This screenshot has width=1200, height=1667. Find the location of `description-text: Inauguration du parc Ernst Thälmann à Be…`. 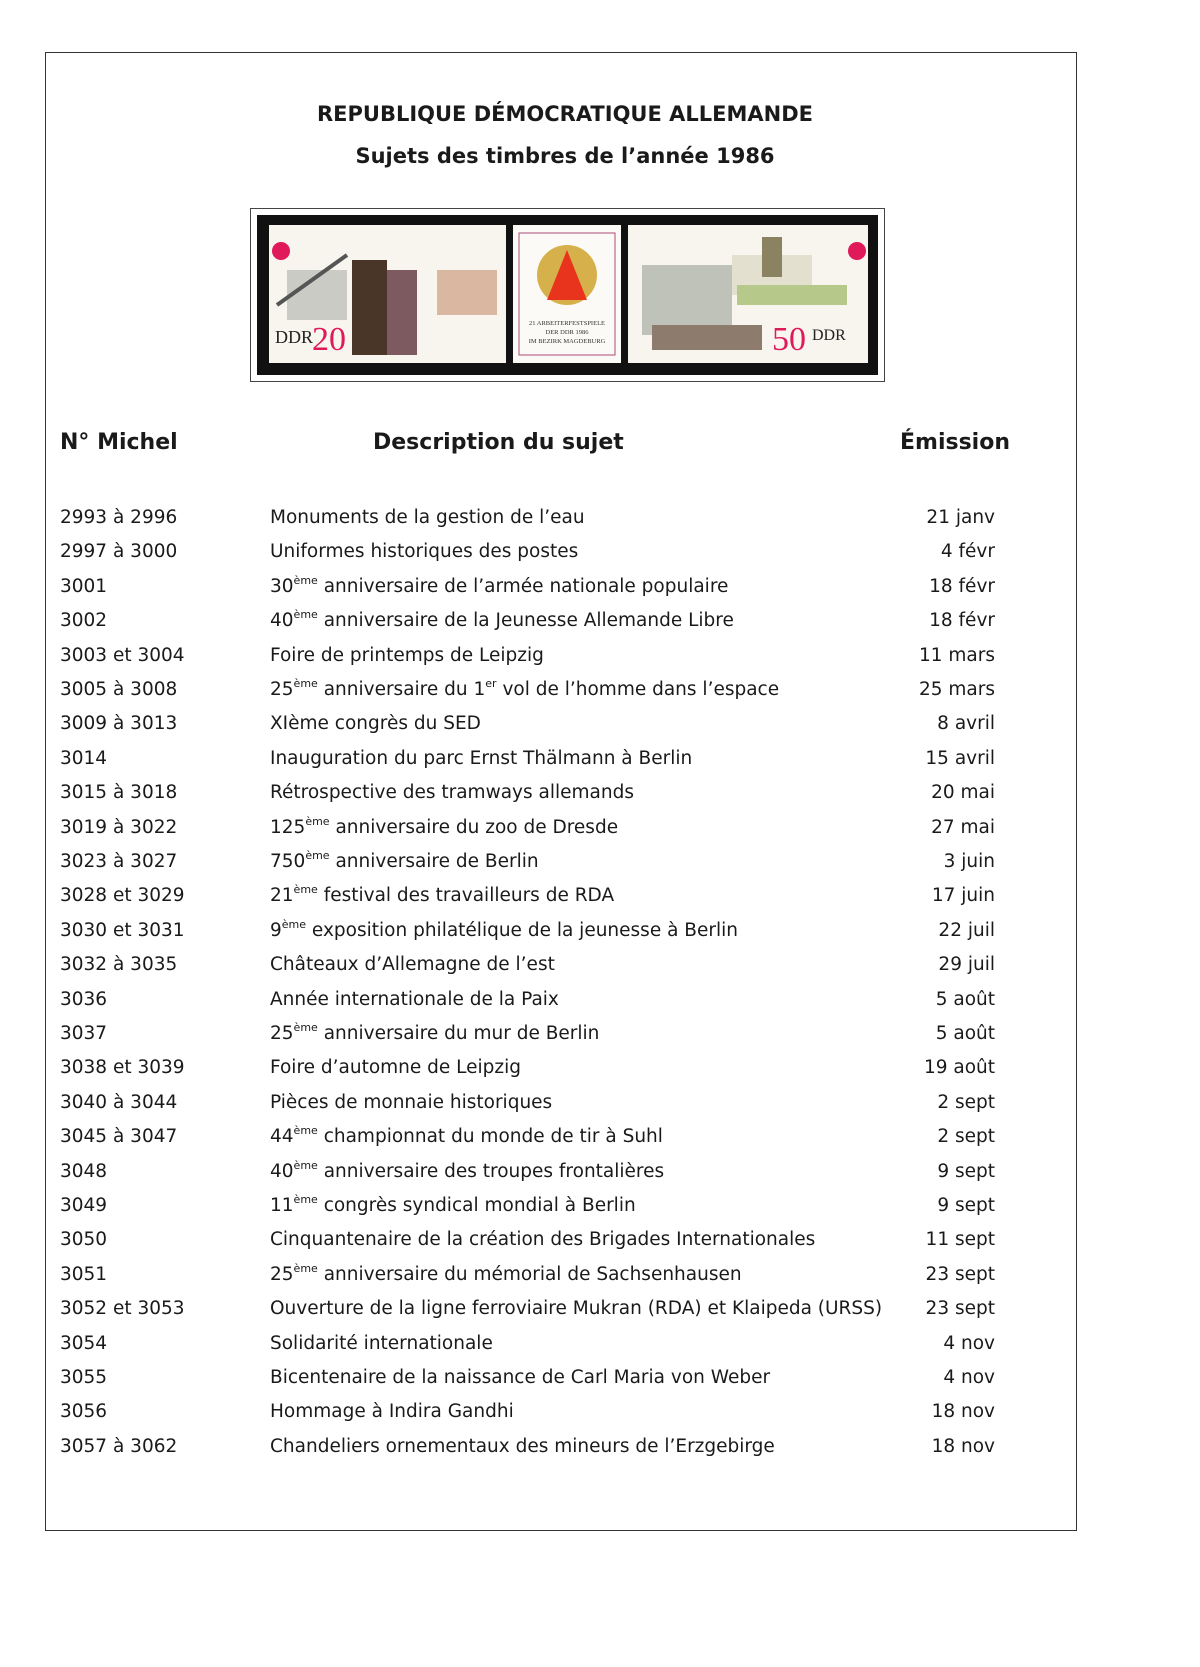

description-text: Inauguration du parc Ernst Thälmann à Be… is located at coordinates (481, 758).